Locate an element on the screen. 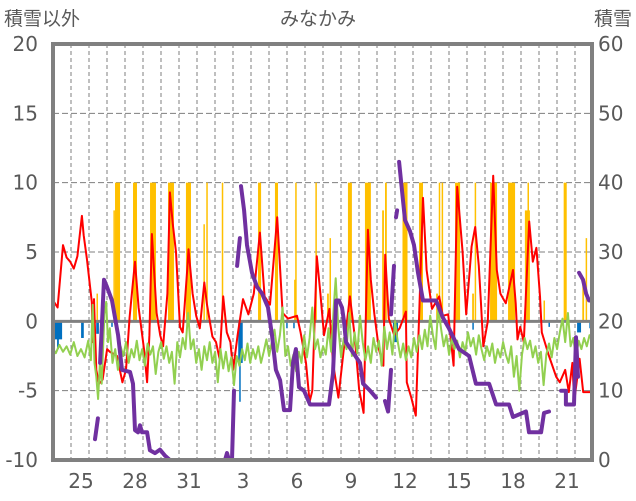  x-tick-label: 28 is located at coordinates (134, 481).